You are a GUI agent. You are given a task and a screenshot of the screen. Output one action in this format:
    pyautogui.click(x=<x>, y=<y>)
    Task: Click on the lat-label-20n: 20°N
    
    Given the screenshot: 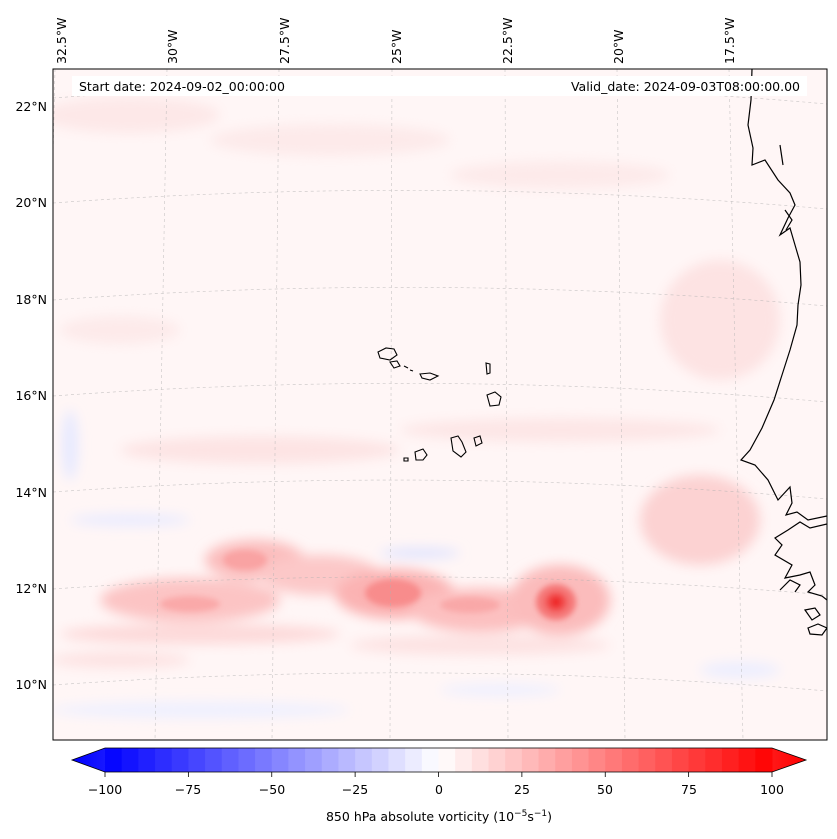 What is the action you would take?
    pyautogui.click(x=31, y=202)
    